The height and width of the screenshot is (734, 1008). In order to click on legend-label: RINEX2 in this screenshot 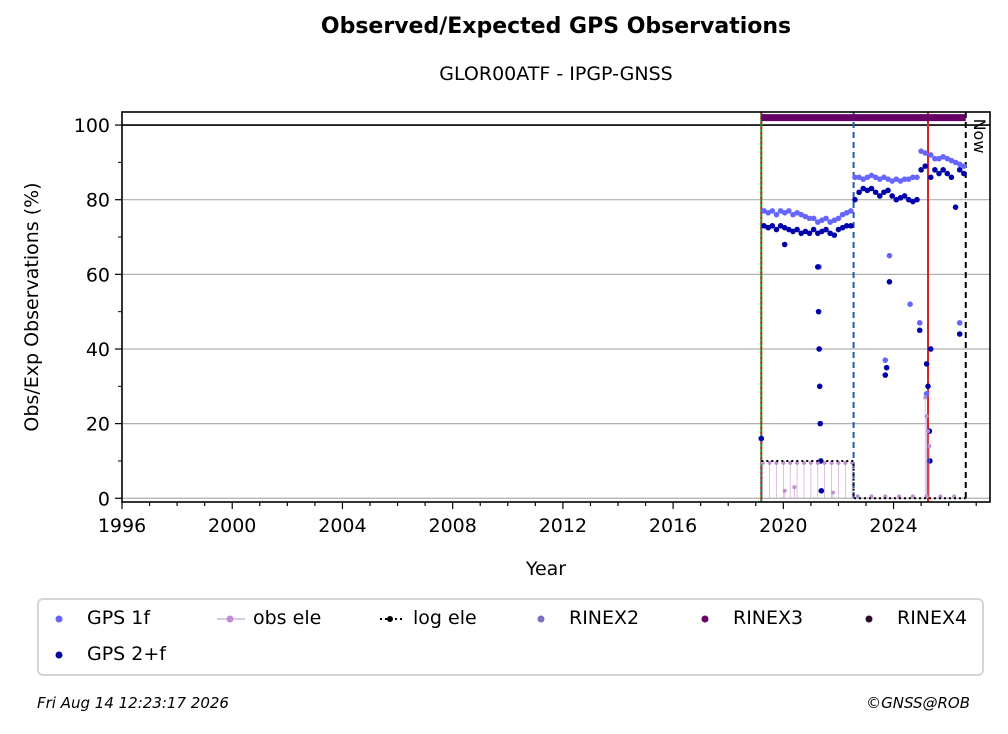, I will do `click(604, 618)`.